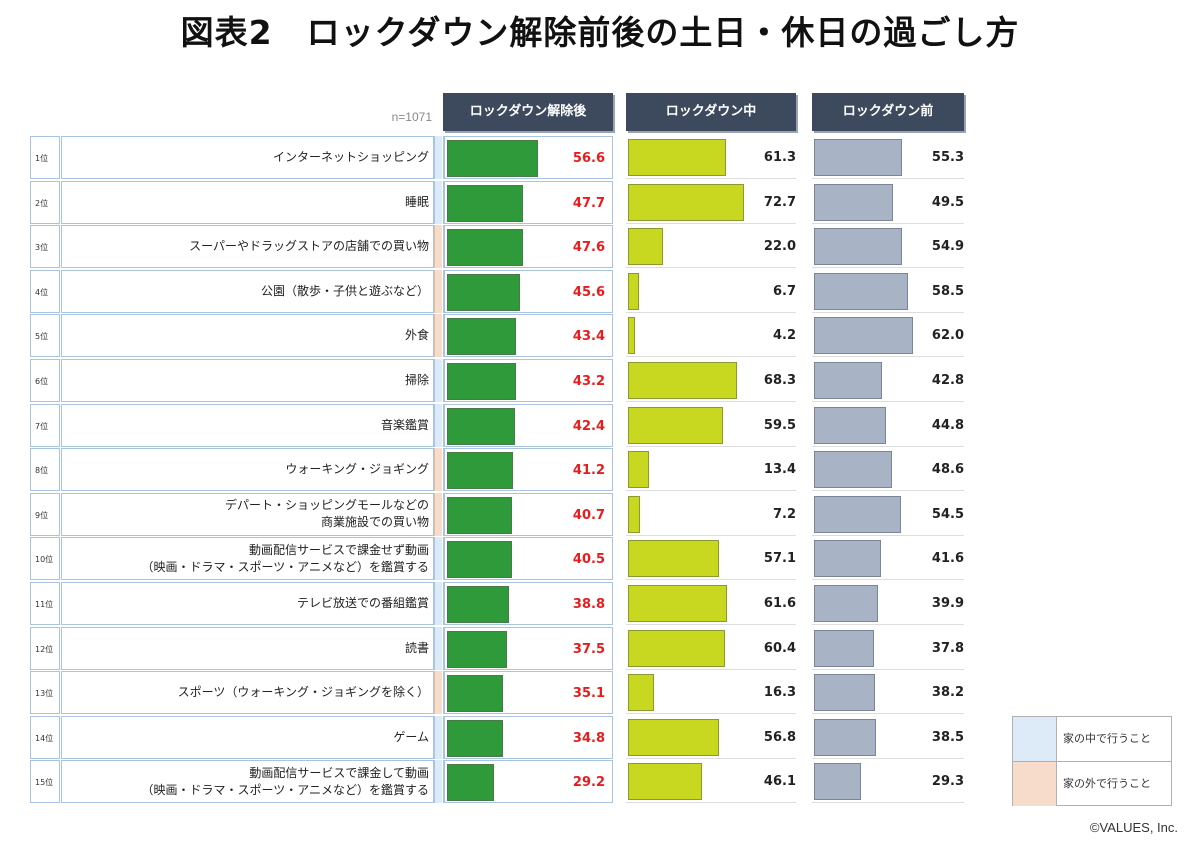  What do you see at coordinates (947, 514) in the screenshot?
I see `data-label: 54.5` at bounding box center [947, 514].